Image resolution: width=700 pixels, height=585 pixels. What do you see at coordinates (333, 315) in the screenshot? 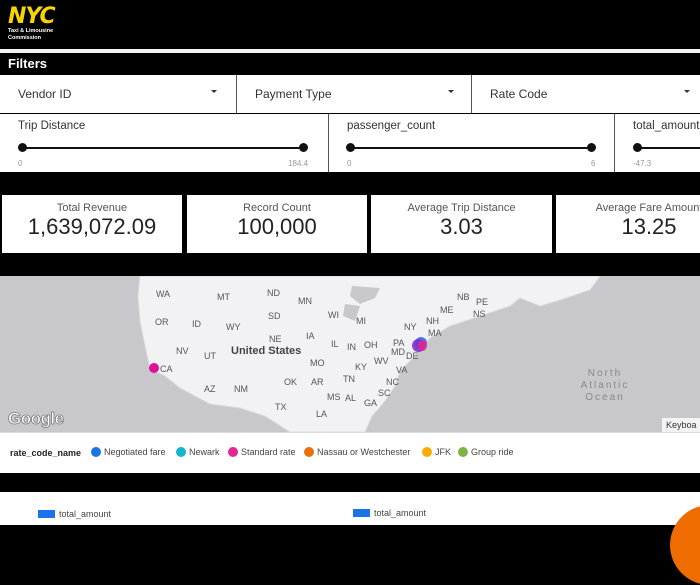
I see `state-label: WI` at bounding box center [333, 315].